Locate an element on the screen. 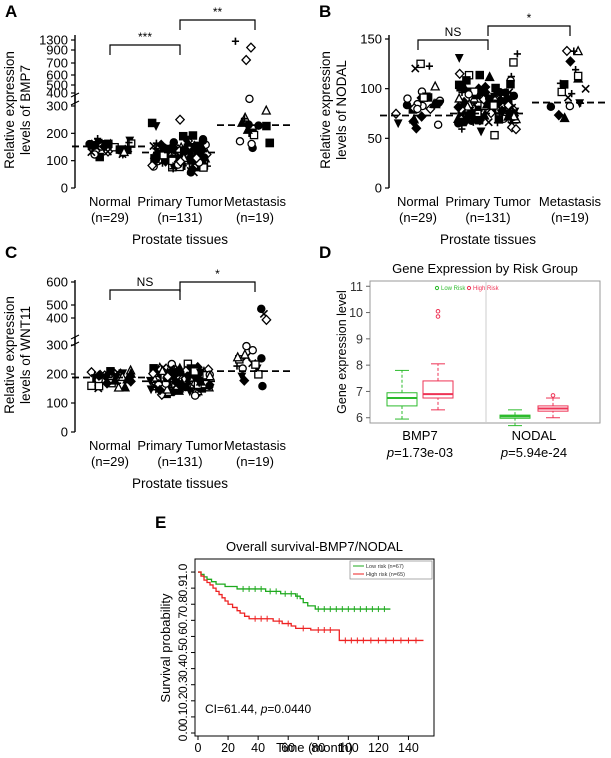  y-tick-label: 0.6 is located at coordinates (183, 636).